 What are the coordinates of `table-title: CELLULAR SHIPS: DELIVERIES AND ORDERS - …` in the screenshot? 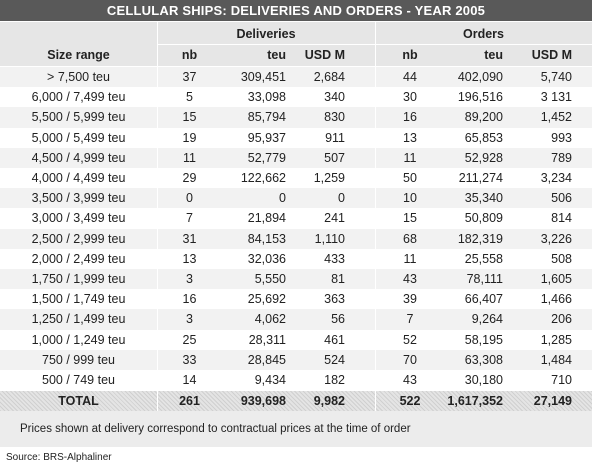 It's located at (296, 10).